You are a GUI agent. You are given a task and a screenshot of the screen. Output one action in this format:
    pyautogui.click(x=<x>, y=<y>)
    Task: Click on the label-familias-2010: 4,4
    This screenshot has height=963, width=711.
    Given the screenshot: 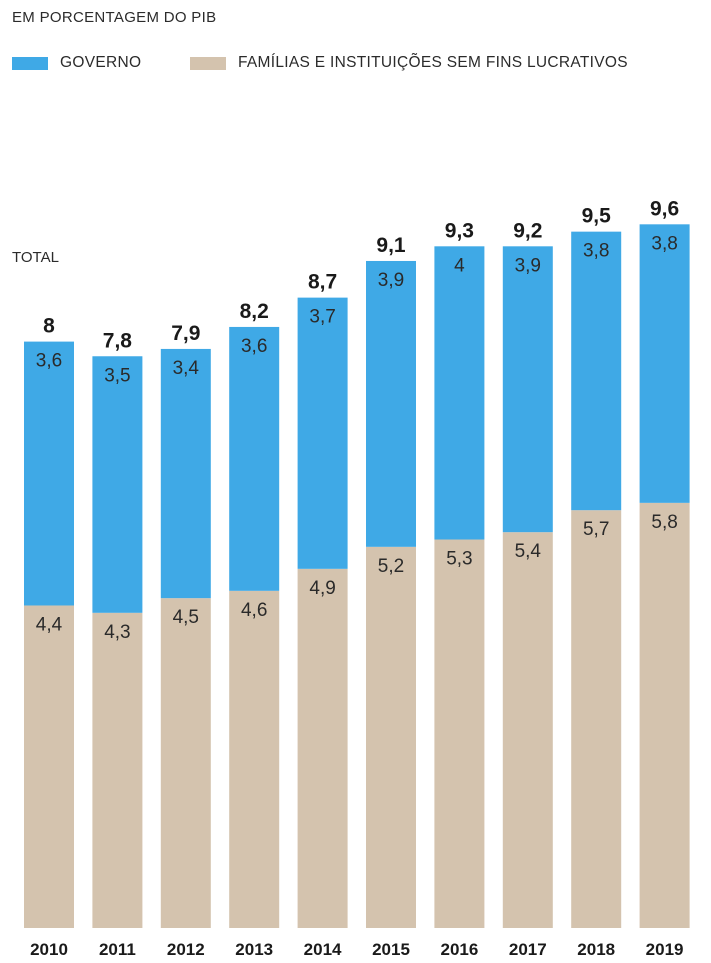 What is the action you would take?
    pyautogui.click(x=49, y=624)
    